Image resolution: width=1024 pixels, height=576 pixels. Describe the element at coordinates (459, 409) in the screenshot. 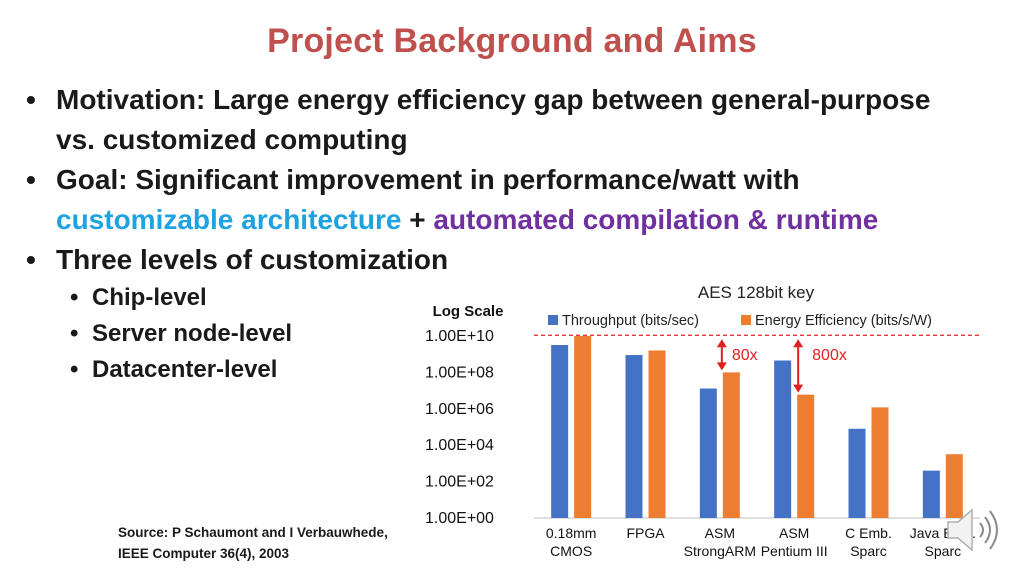

I see `y-tick-label: 1.00E+06` at that location.